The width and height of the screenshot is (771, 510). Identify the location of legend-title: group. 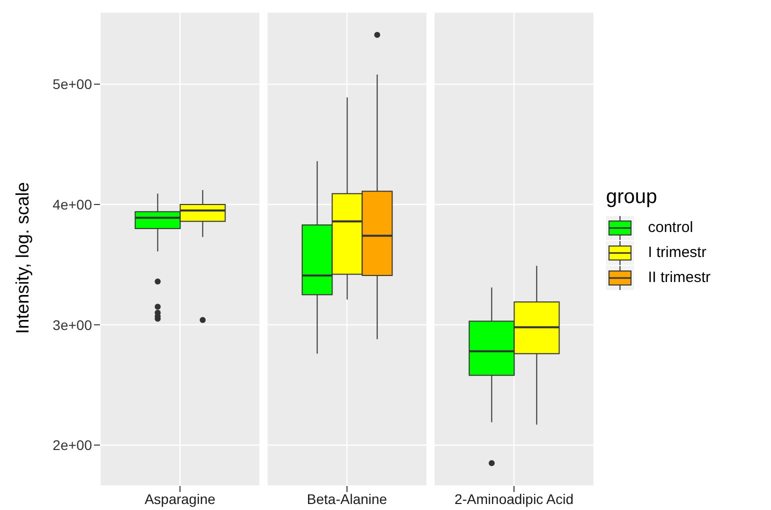
(632, 197).